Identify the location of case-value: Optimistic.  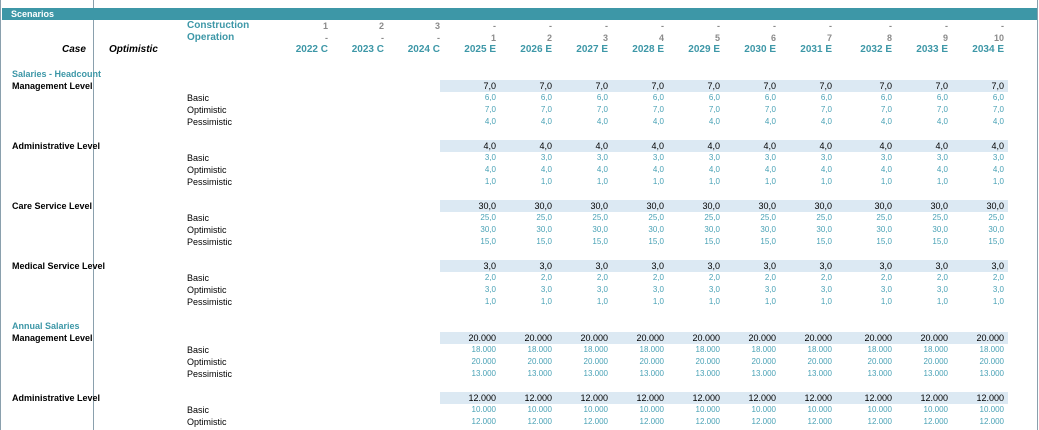
(133, 49).